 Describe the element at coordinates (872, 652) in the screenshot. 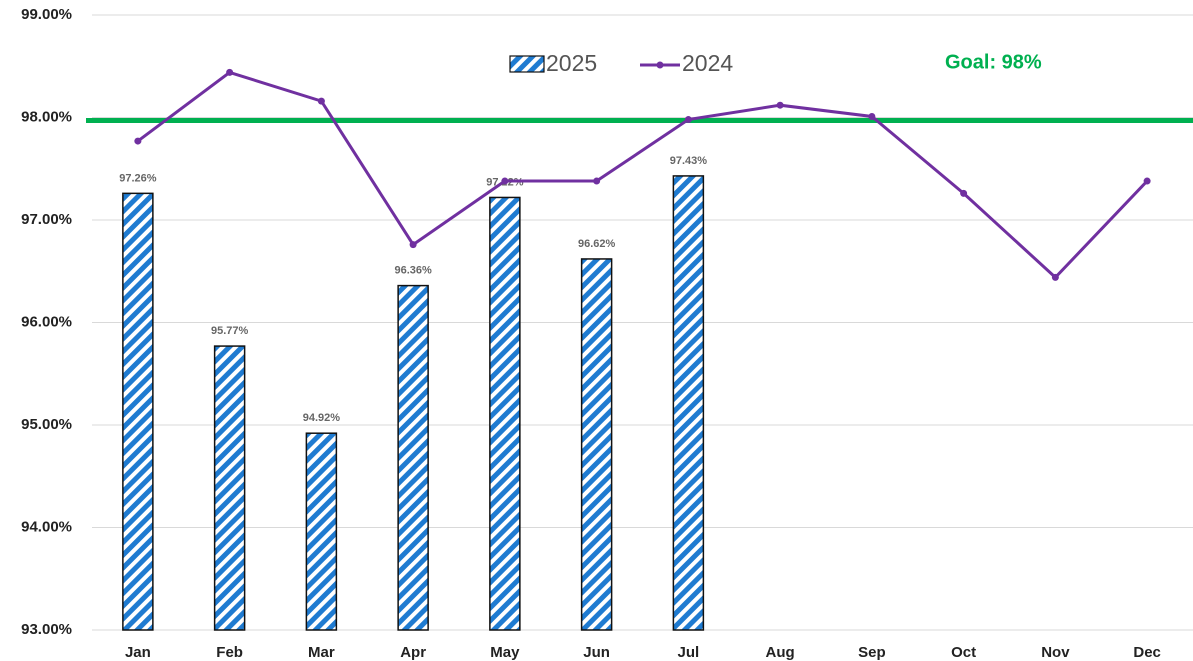

I see `x-tick-label: Sep` at that location.